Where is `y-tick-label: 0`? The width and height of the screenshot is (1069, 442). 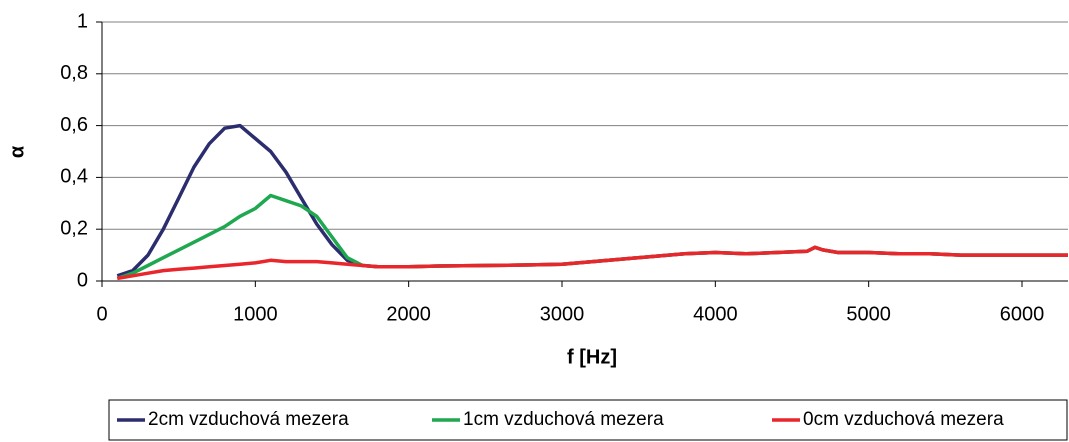 y-tick-label: 0 is located at coordinates (82, 280).